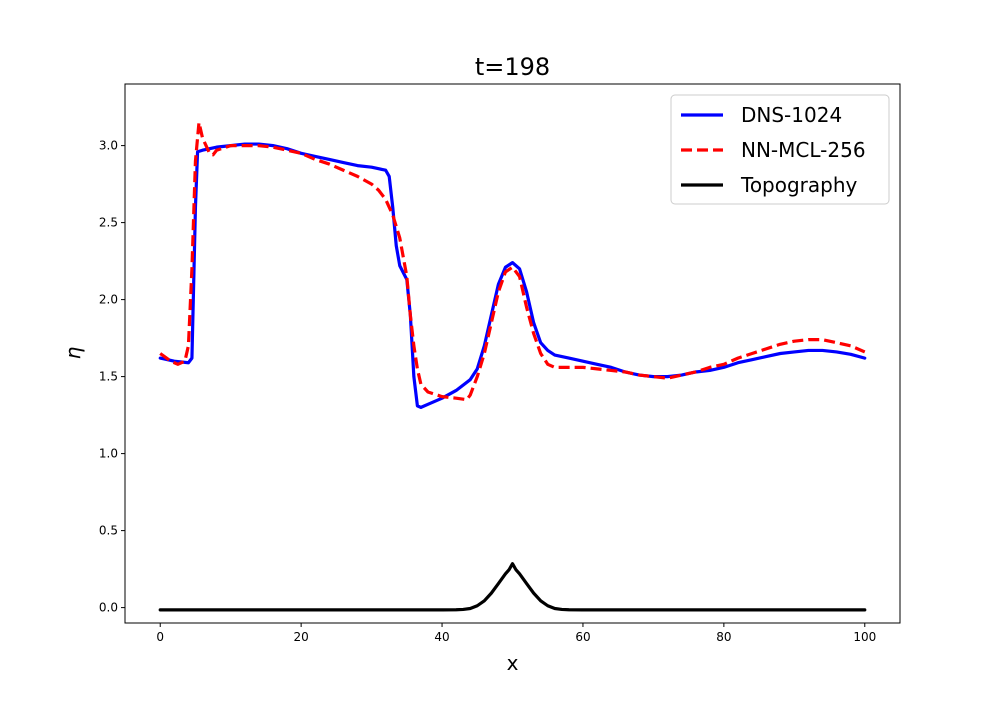 This screenshot has height=705, width=1000. I want to click on x-tick-label: 60, so click(582, 637).